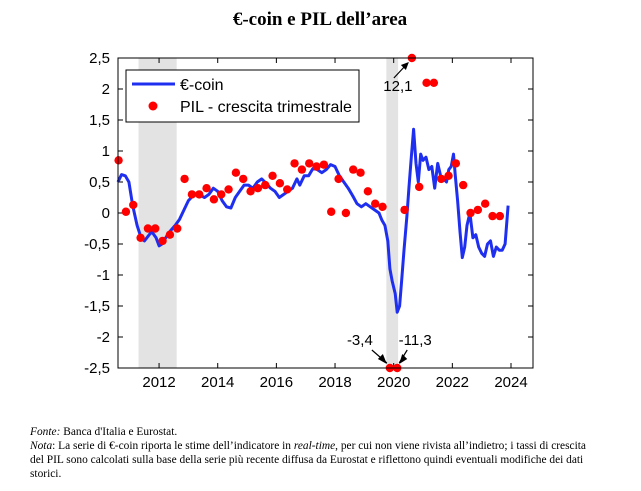  What do you see at coordinates (106, 213) in the screenshot?
I see `y-tick-label: 0` at bounding box center [106, 213].